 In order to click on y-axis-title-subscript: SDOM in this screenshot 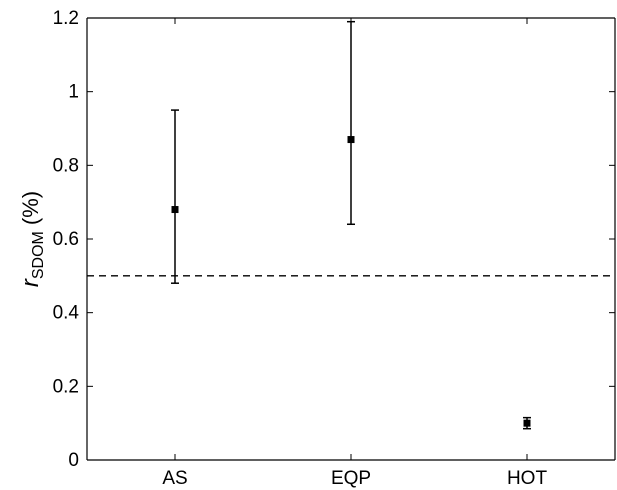, I will do `click(38, 255)`.